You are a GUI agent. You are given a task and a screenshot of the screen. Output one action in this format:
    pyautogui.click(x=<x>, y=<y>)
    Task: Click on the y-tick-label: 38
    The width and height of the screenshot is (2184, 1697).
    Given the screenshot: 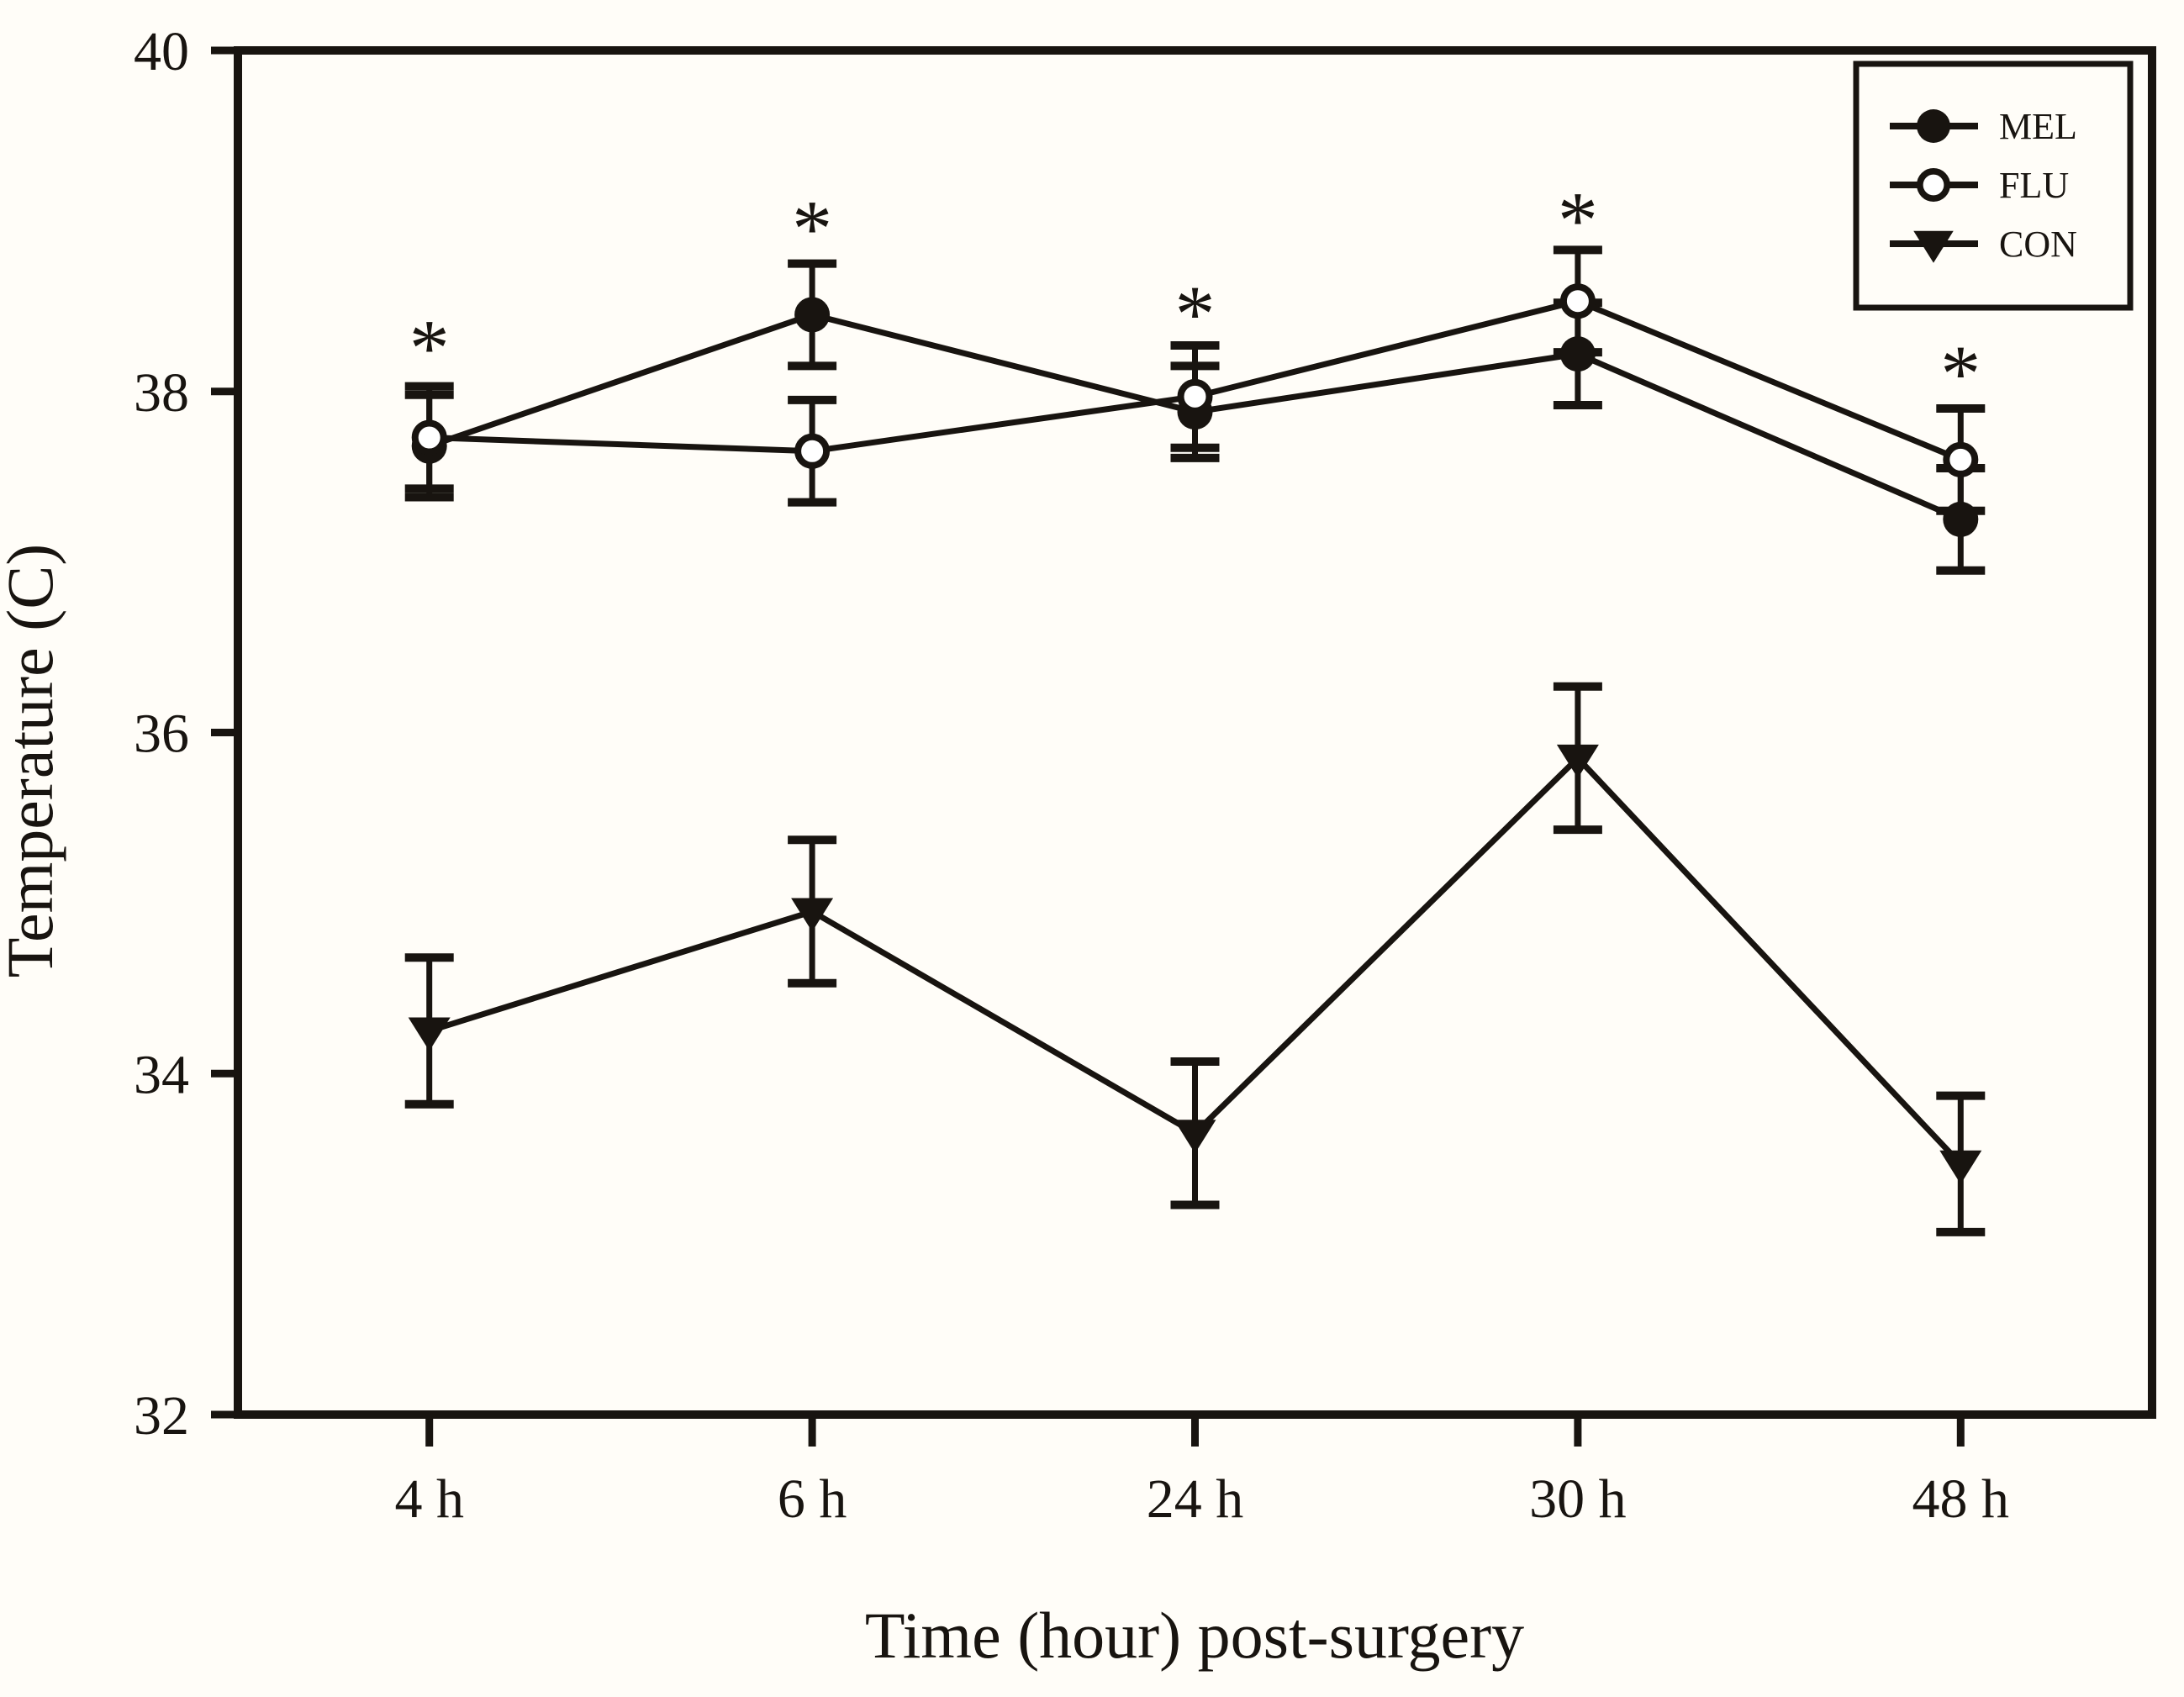 What is the action you would take?
    pyautogui.click(x=161, y=393)
    